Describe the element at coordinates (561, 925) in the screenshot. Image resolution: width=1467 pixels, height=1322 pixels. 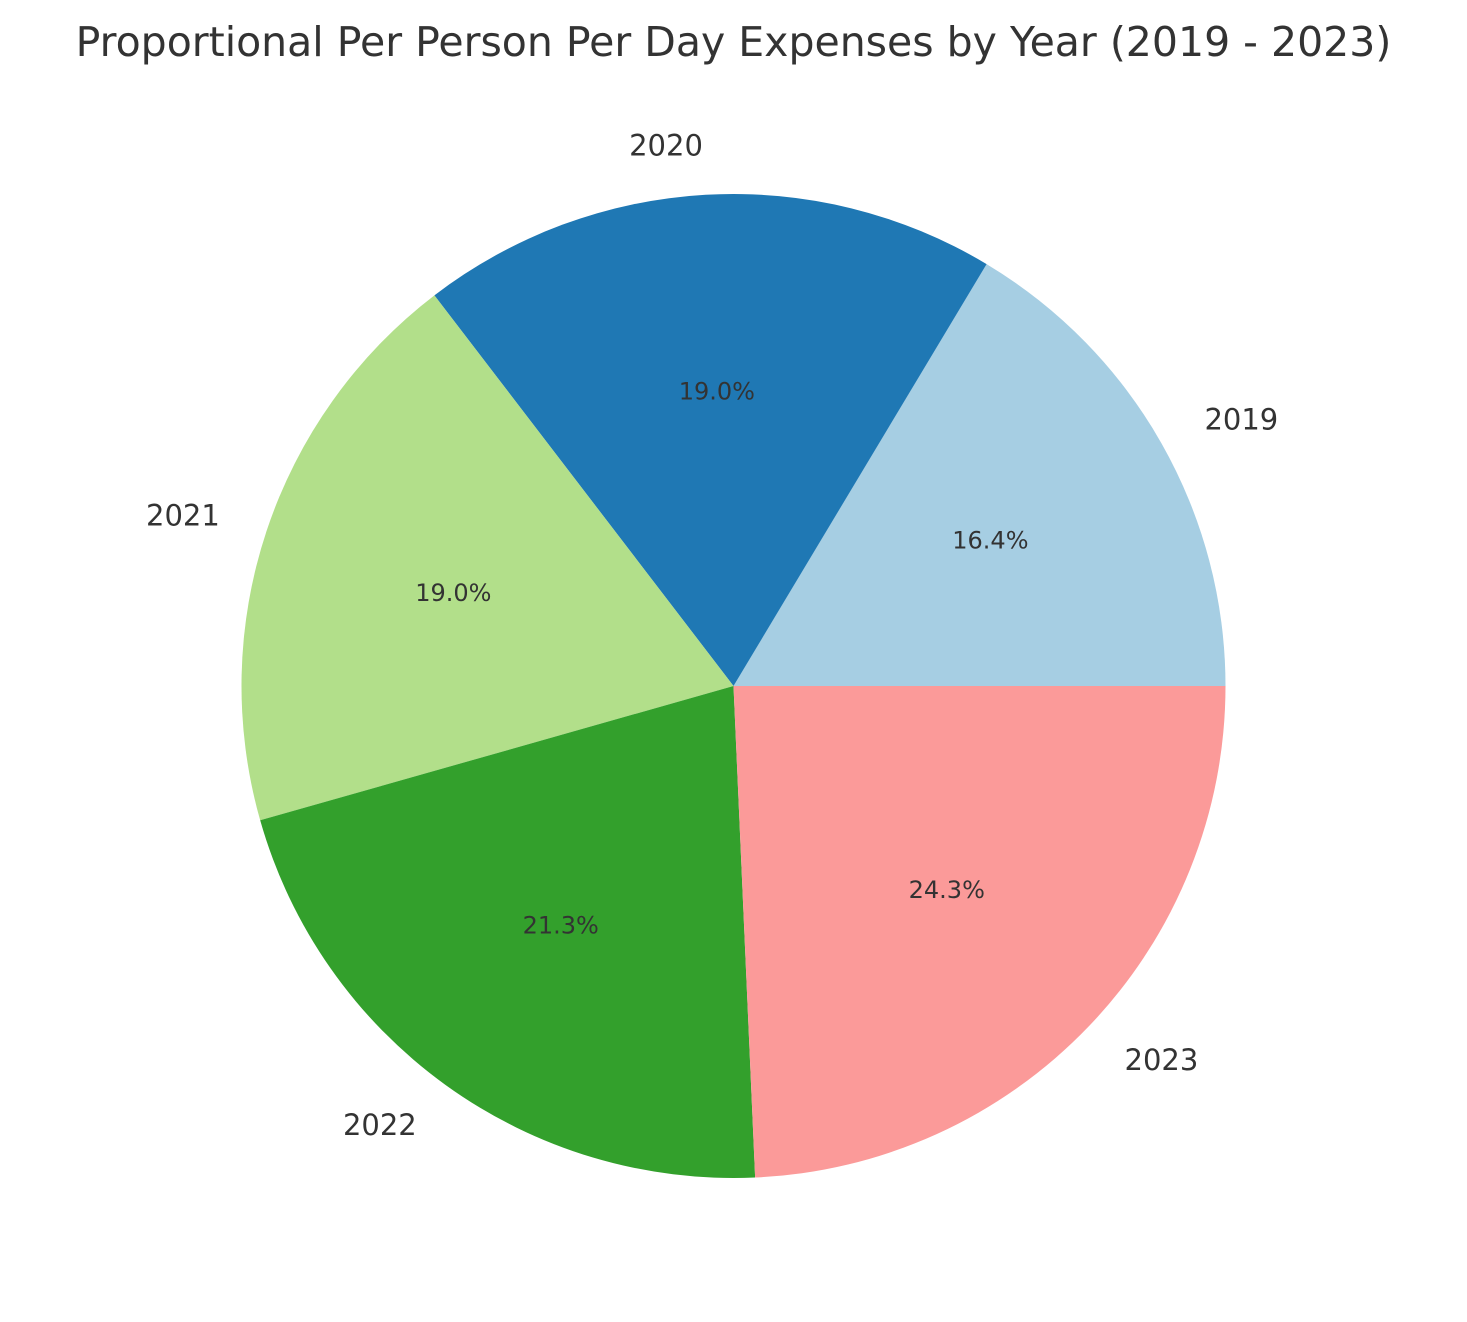
I see `slice-percent-2022: 21.3%` at that location.